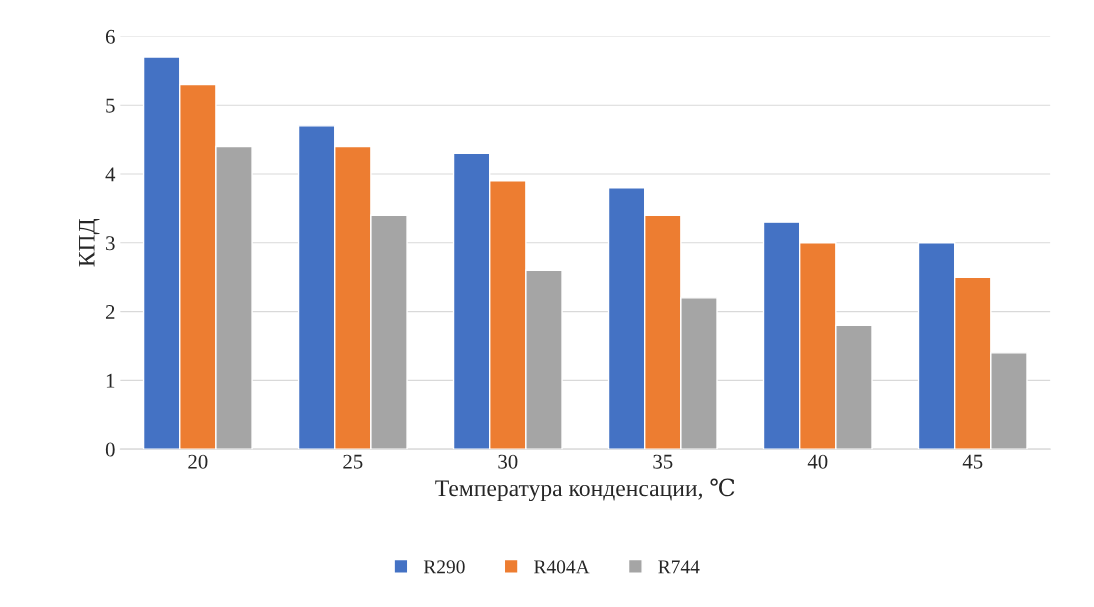 The image size is (1094, 607). I want to click on legend-label: R404A, so click(562, 567).